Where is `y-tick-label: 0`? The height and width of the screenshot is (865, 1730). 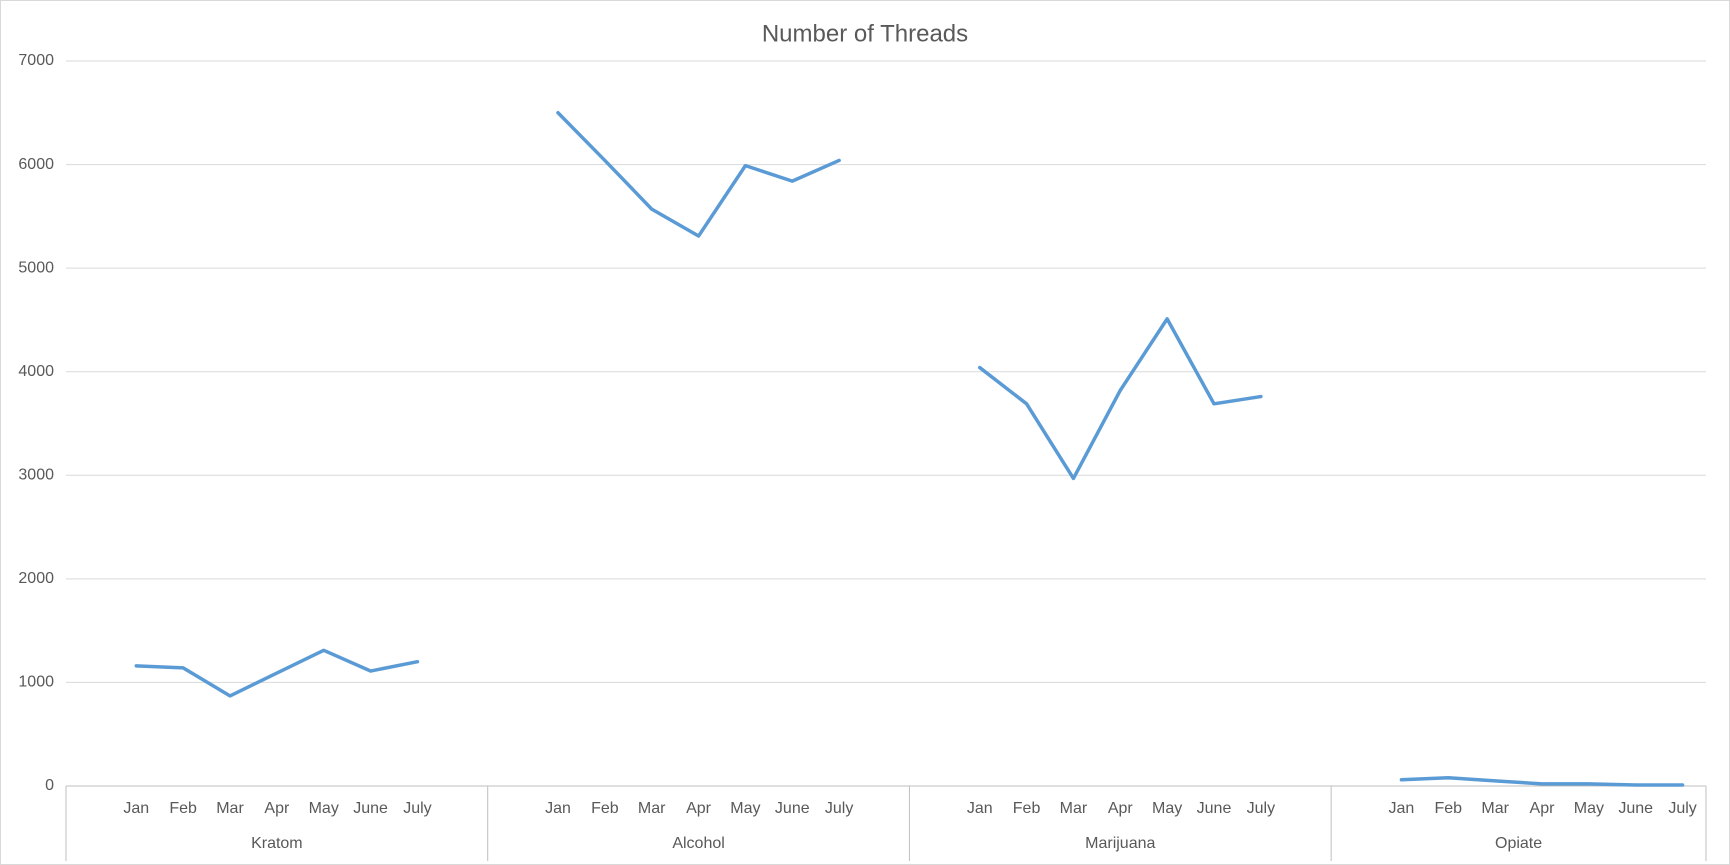 y-tick-label: 0 is located at coordinates (49, 785).